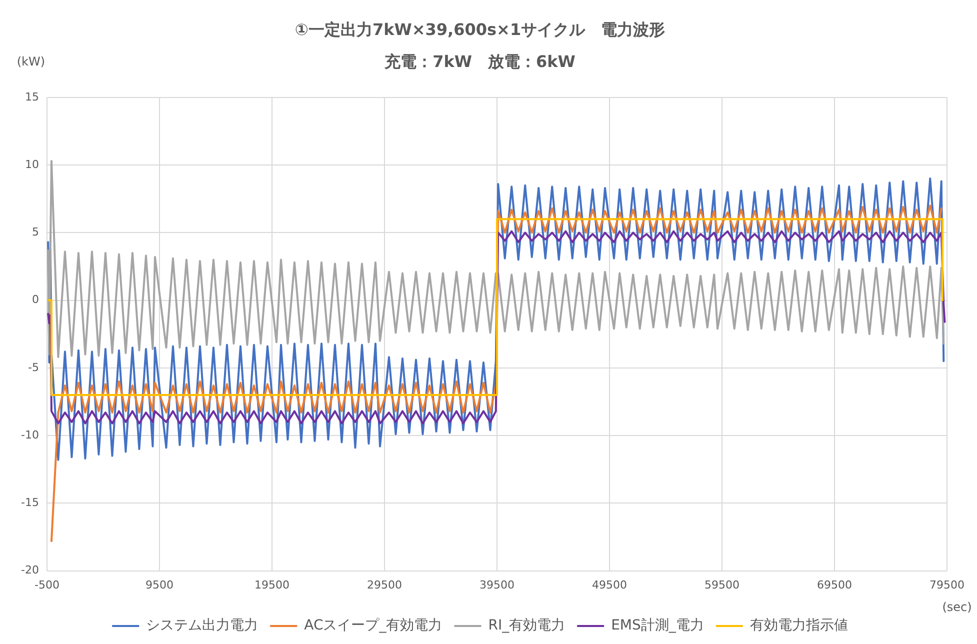  What do you see at coordinates (799, 626) in the screenshot?
I see `legend-label: 有効電力指示値` at bounding box center [799, 626].